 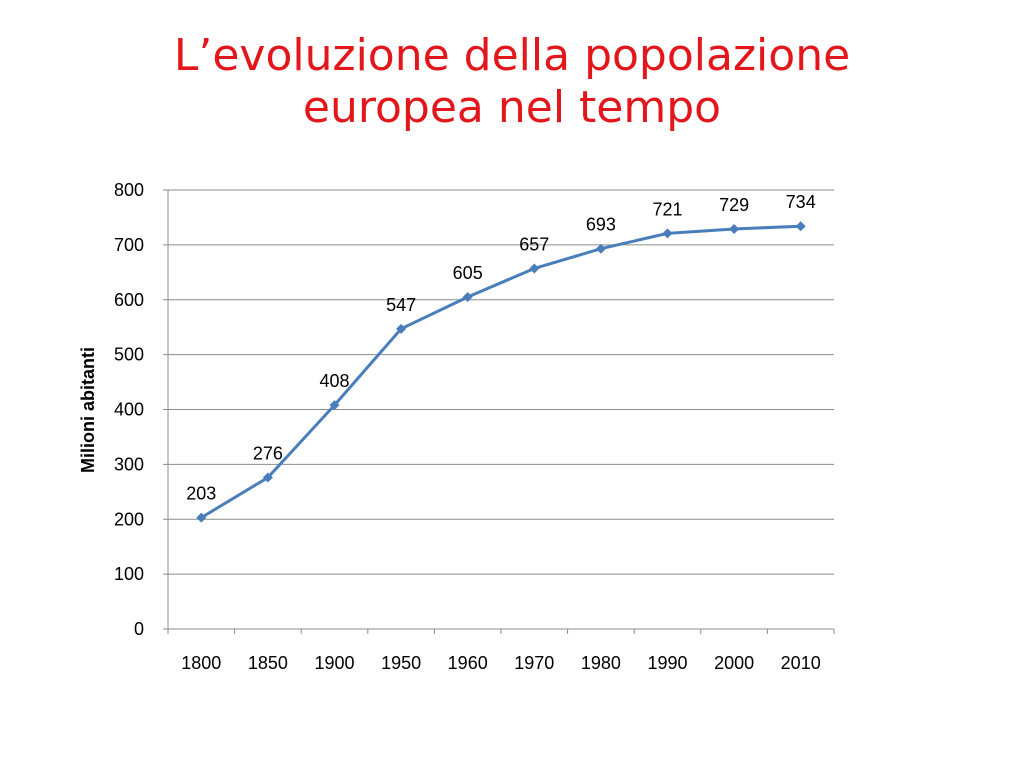 What do you see at coordinates (468, 273) in the screenshot?
I see `data-label: 605` at bounding box center [468, 273].